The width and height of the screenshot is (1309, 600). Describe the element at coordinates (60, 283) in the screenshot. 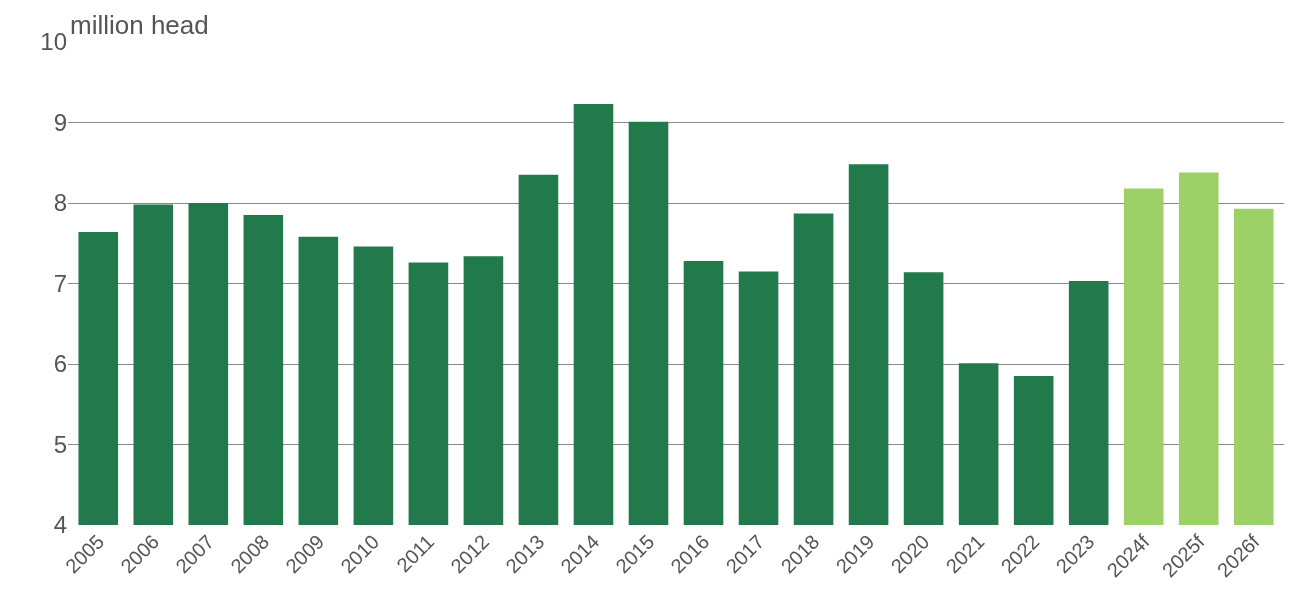

I see `y-tick-label: 7` at that location.